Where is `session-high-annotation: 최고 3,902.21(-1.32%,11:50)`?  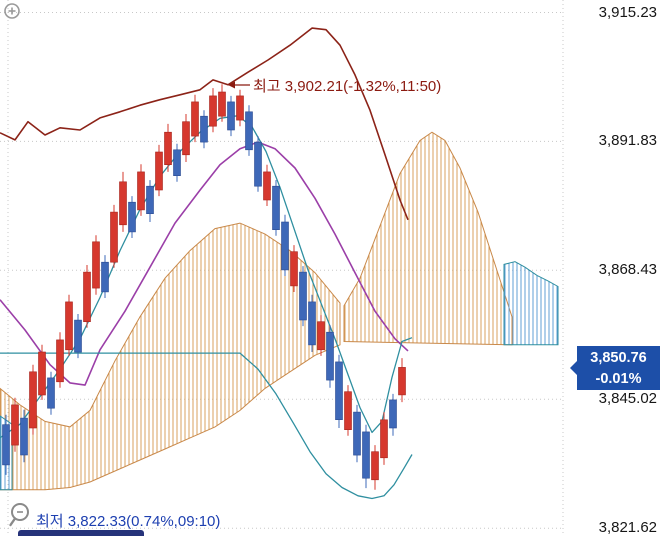
session-high-annotation: 최고 3,902.21(-1.32%,11:50) is located at coordinates (347, 86).